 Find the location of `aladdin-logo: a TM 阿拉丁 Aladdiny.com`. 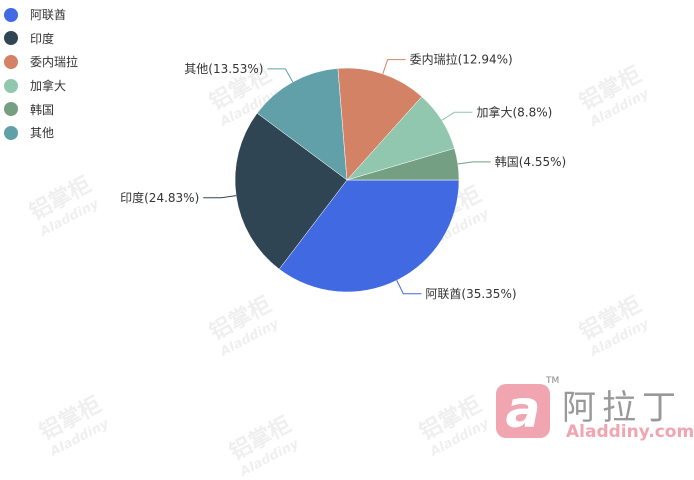

aladdin-logo: a TM 阿拉丁 Aladdiny.com is located at coordinates (595, 412).